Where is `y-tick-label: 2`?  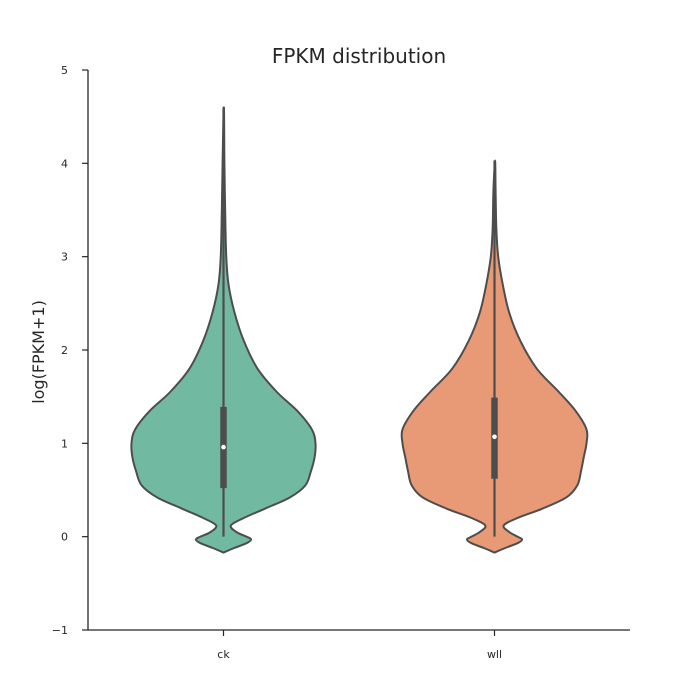 y-tick-label: 2 is located at coordinates (64, 350).